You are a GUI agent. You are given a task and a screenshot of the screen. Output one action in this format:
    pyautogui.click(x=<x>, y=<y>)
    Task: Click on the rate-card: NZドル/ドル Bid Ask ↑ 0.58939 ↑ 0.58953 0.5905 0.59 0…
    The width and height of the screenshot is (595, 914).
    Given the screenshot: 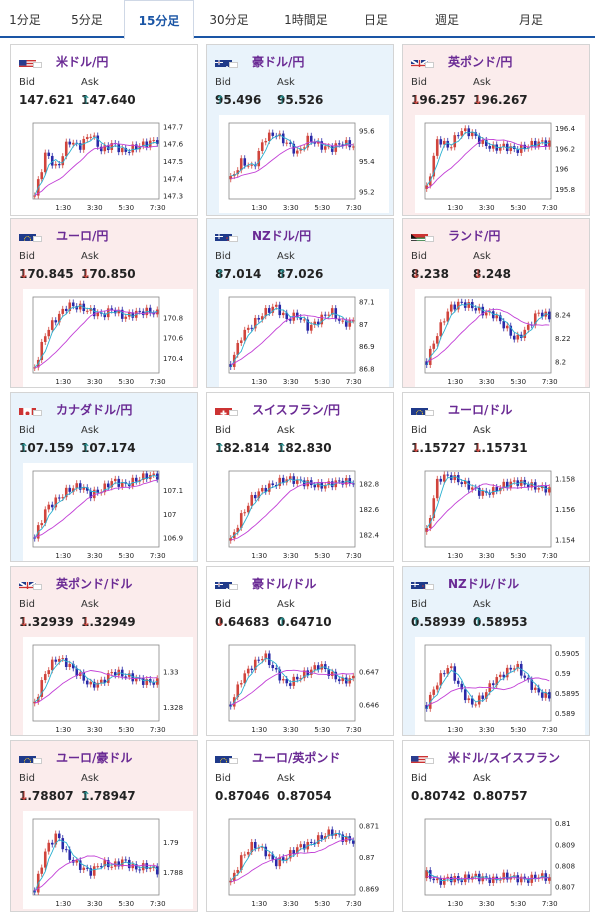 What is the action you would take?
    pyautogui.click(x=496, y=651)
    